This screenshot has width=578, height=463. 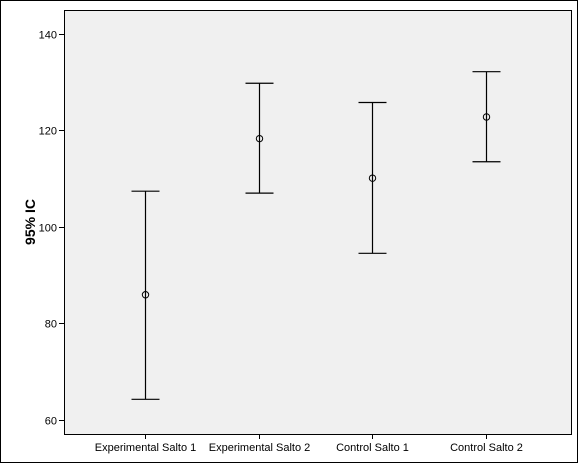 I want to click on x-category-label: Experimental Salto 1, so click(x=146, y=448).